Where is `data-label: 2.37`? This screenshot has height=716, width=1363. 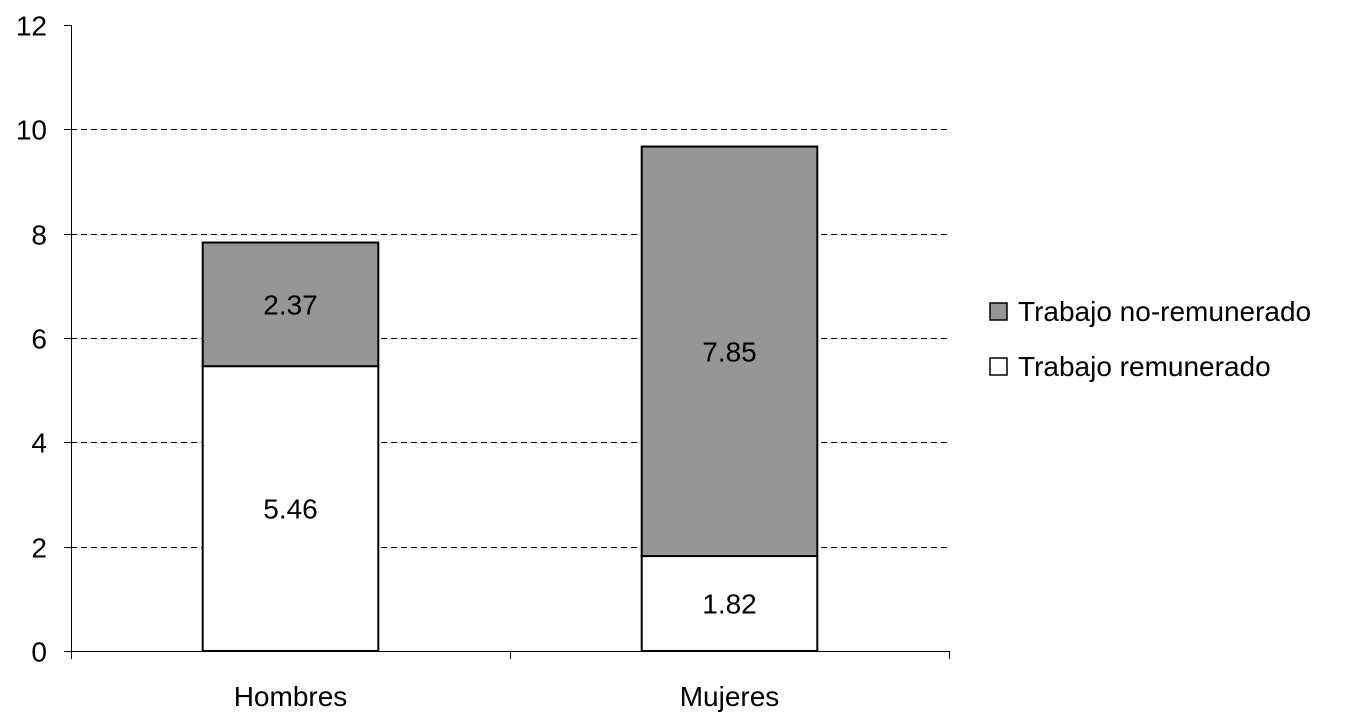 data-label: 2.37 is located at coordinates (290, 304).